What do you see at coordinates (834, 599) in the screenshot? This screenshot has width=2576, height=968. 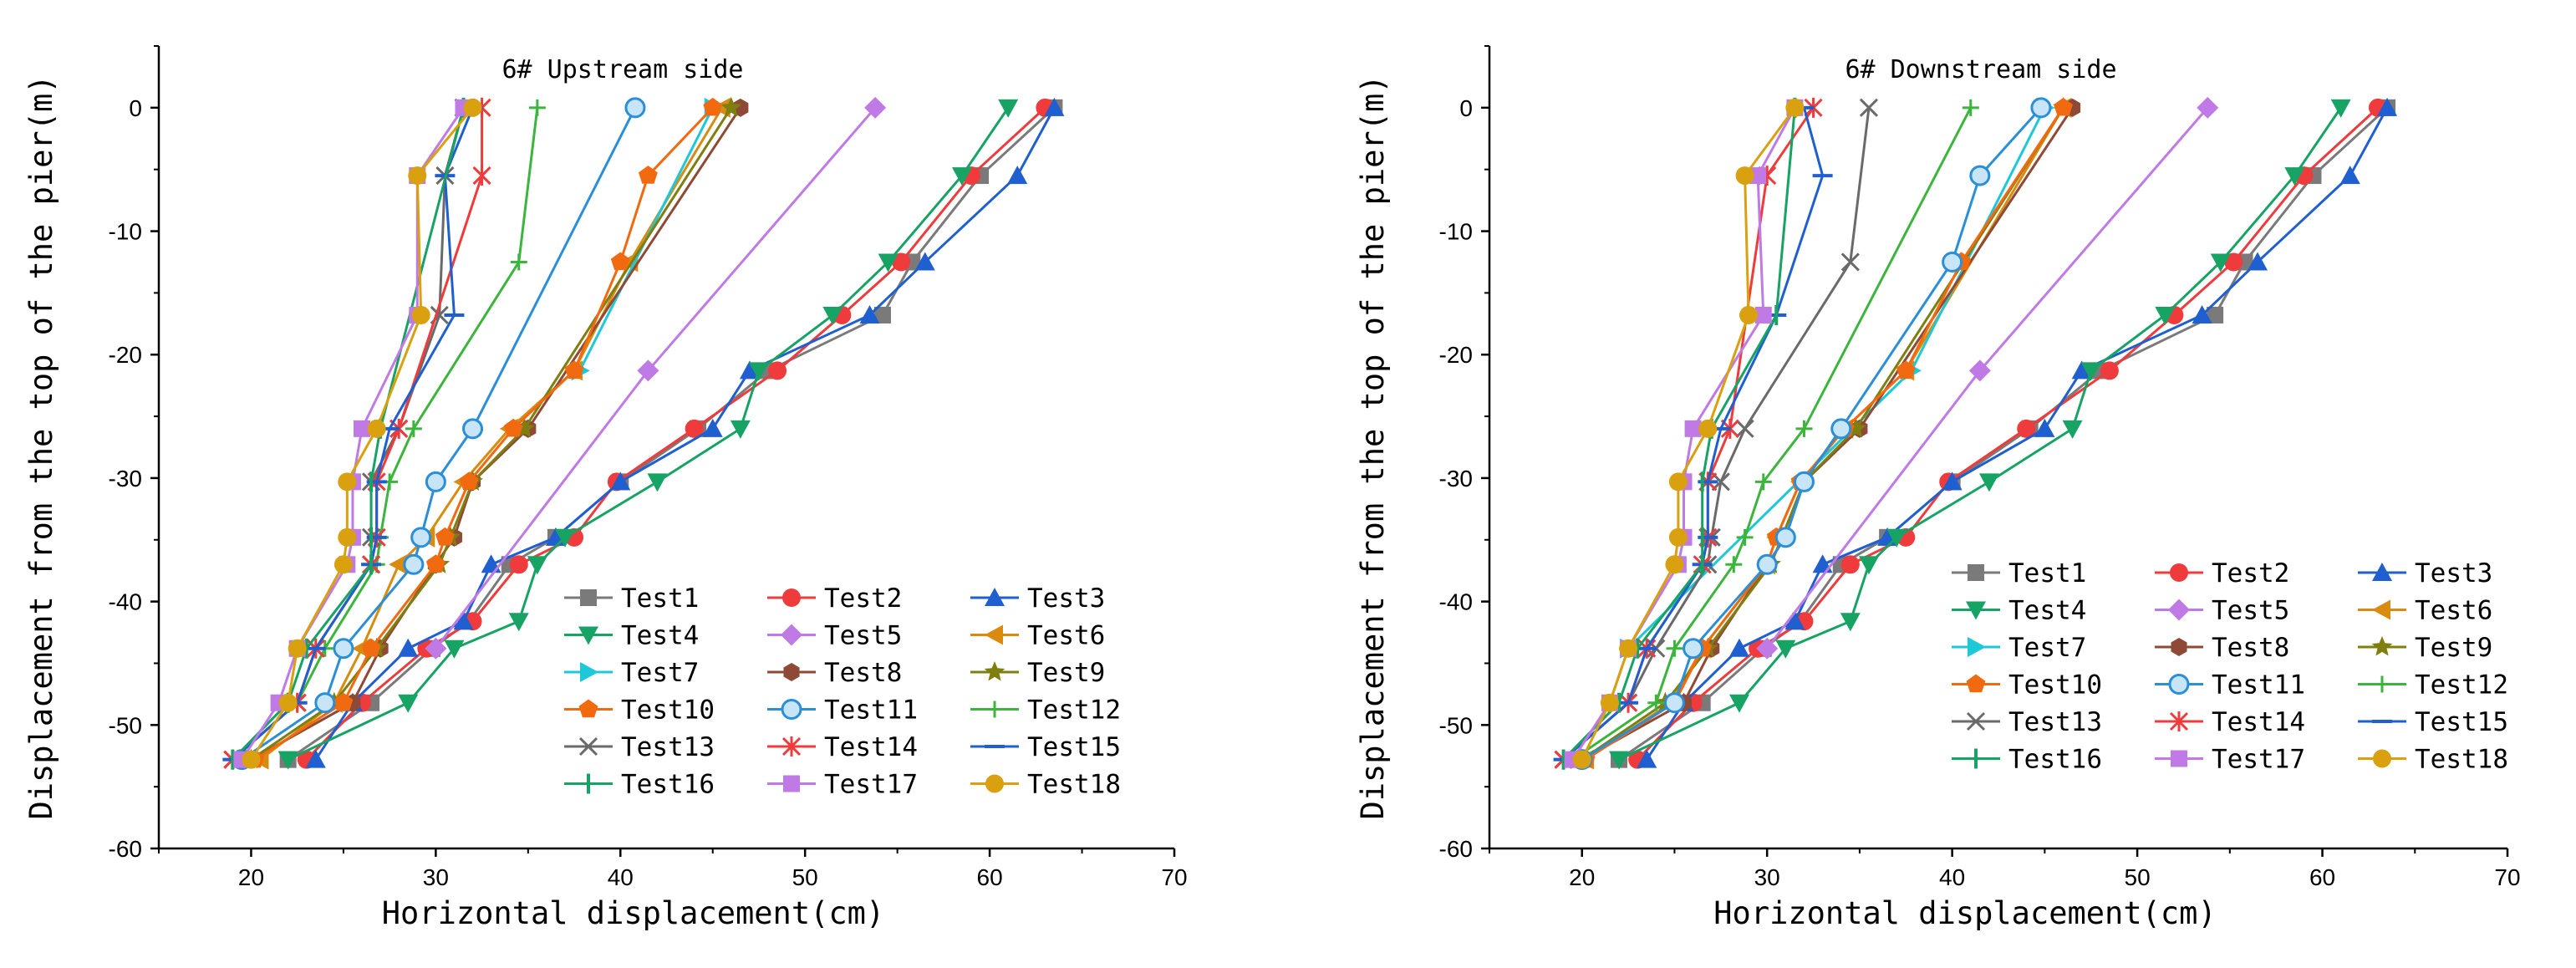 I see `legend-item: Test2` at bounding box center [834, 599].